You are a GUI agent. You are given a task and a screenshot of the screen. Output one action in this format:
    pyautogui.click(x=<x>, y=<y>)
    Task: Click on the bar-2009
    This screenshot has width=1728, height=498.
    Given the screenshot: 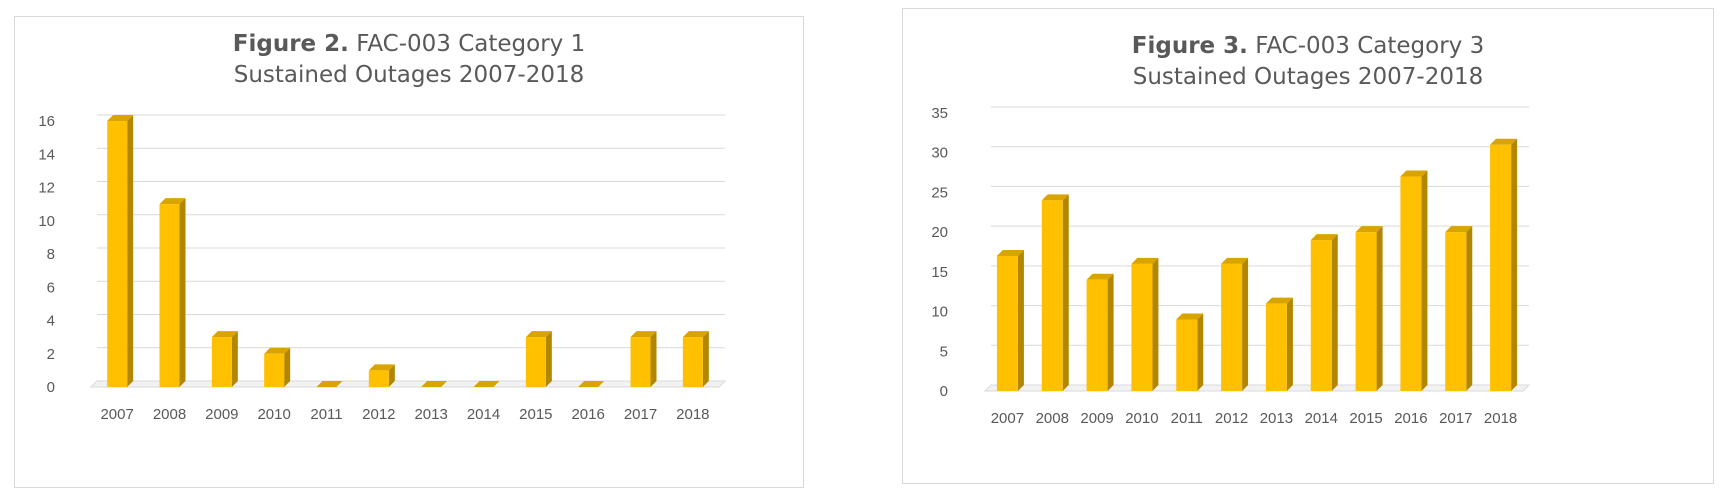 What is the action you would take?
    pyautogui.click(x=224, y=359)
    